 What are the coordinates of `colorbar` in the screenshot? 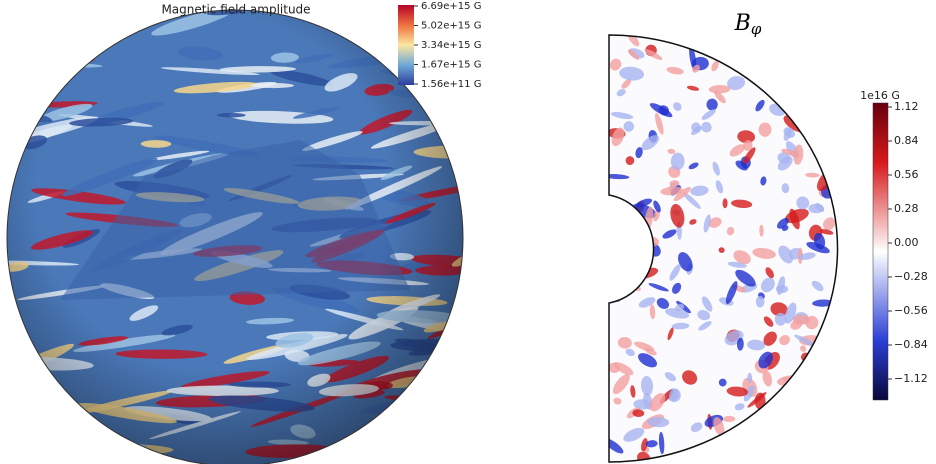 It's located at (880, 251).